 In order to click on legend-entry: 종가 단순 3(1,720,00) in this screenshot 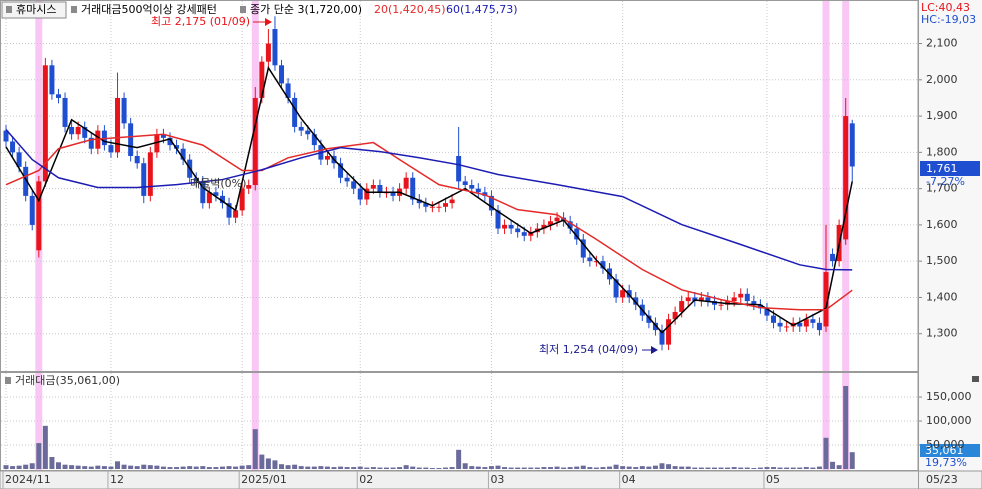, I will do `click(306, 9)`.